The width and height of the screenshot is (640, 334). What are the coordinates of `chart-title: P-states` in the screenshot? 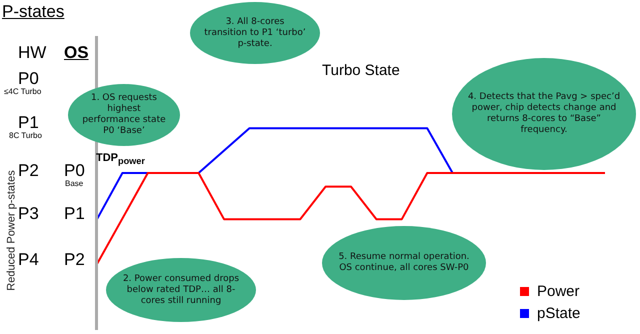 It's located at (33, 12).